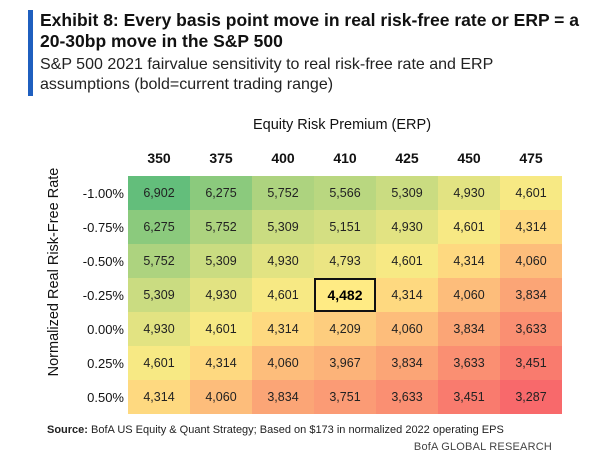  Describe the element at coordinates (221, 158) in the screenshot. I see `column-header: 375` at that location.